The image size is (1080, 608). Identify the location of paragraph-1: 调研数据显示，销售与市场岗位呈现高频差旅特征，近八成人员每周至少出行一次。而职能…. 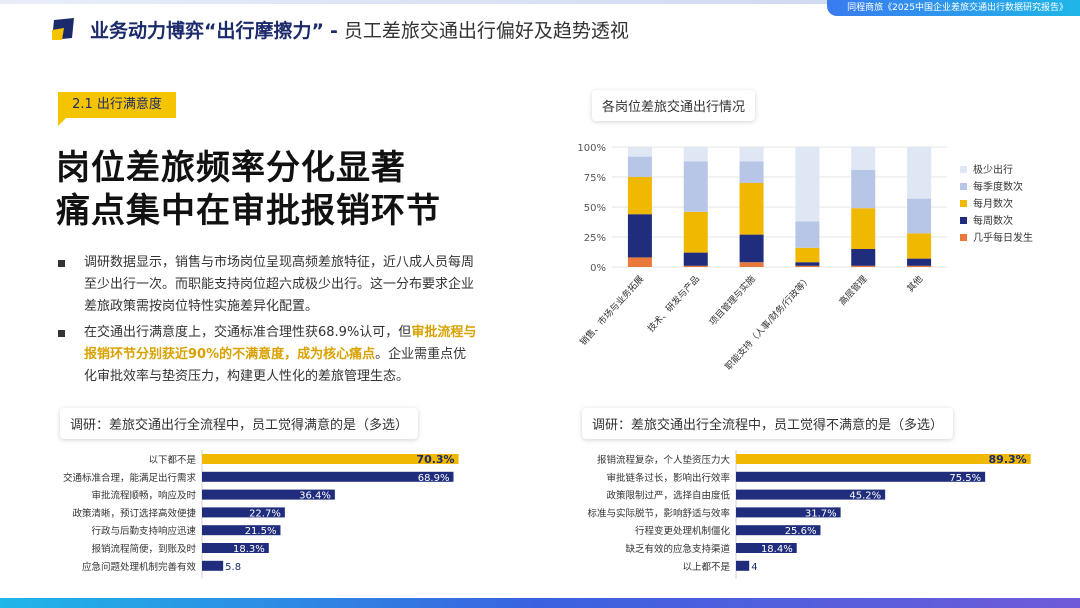
(268, 285).